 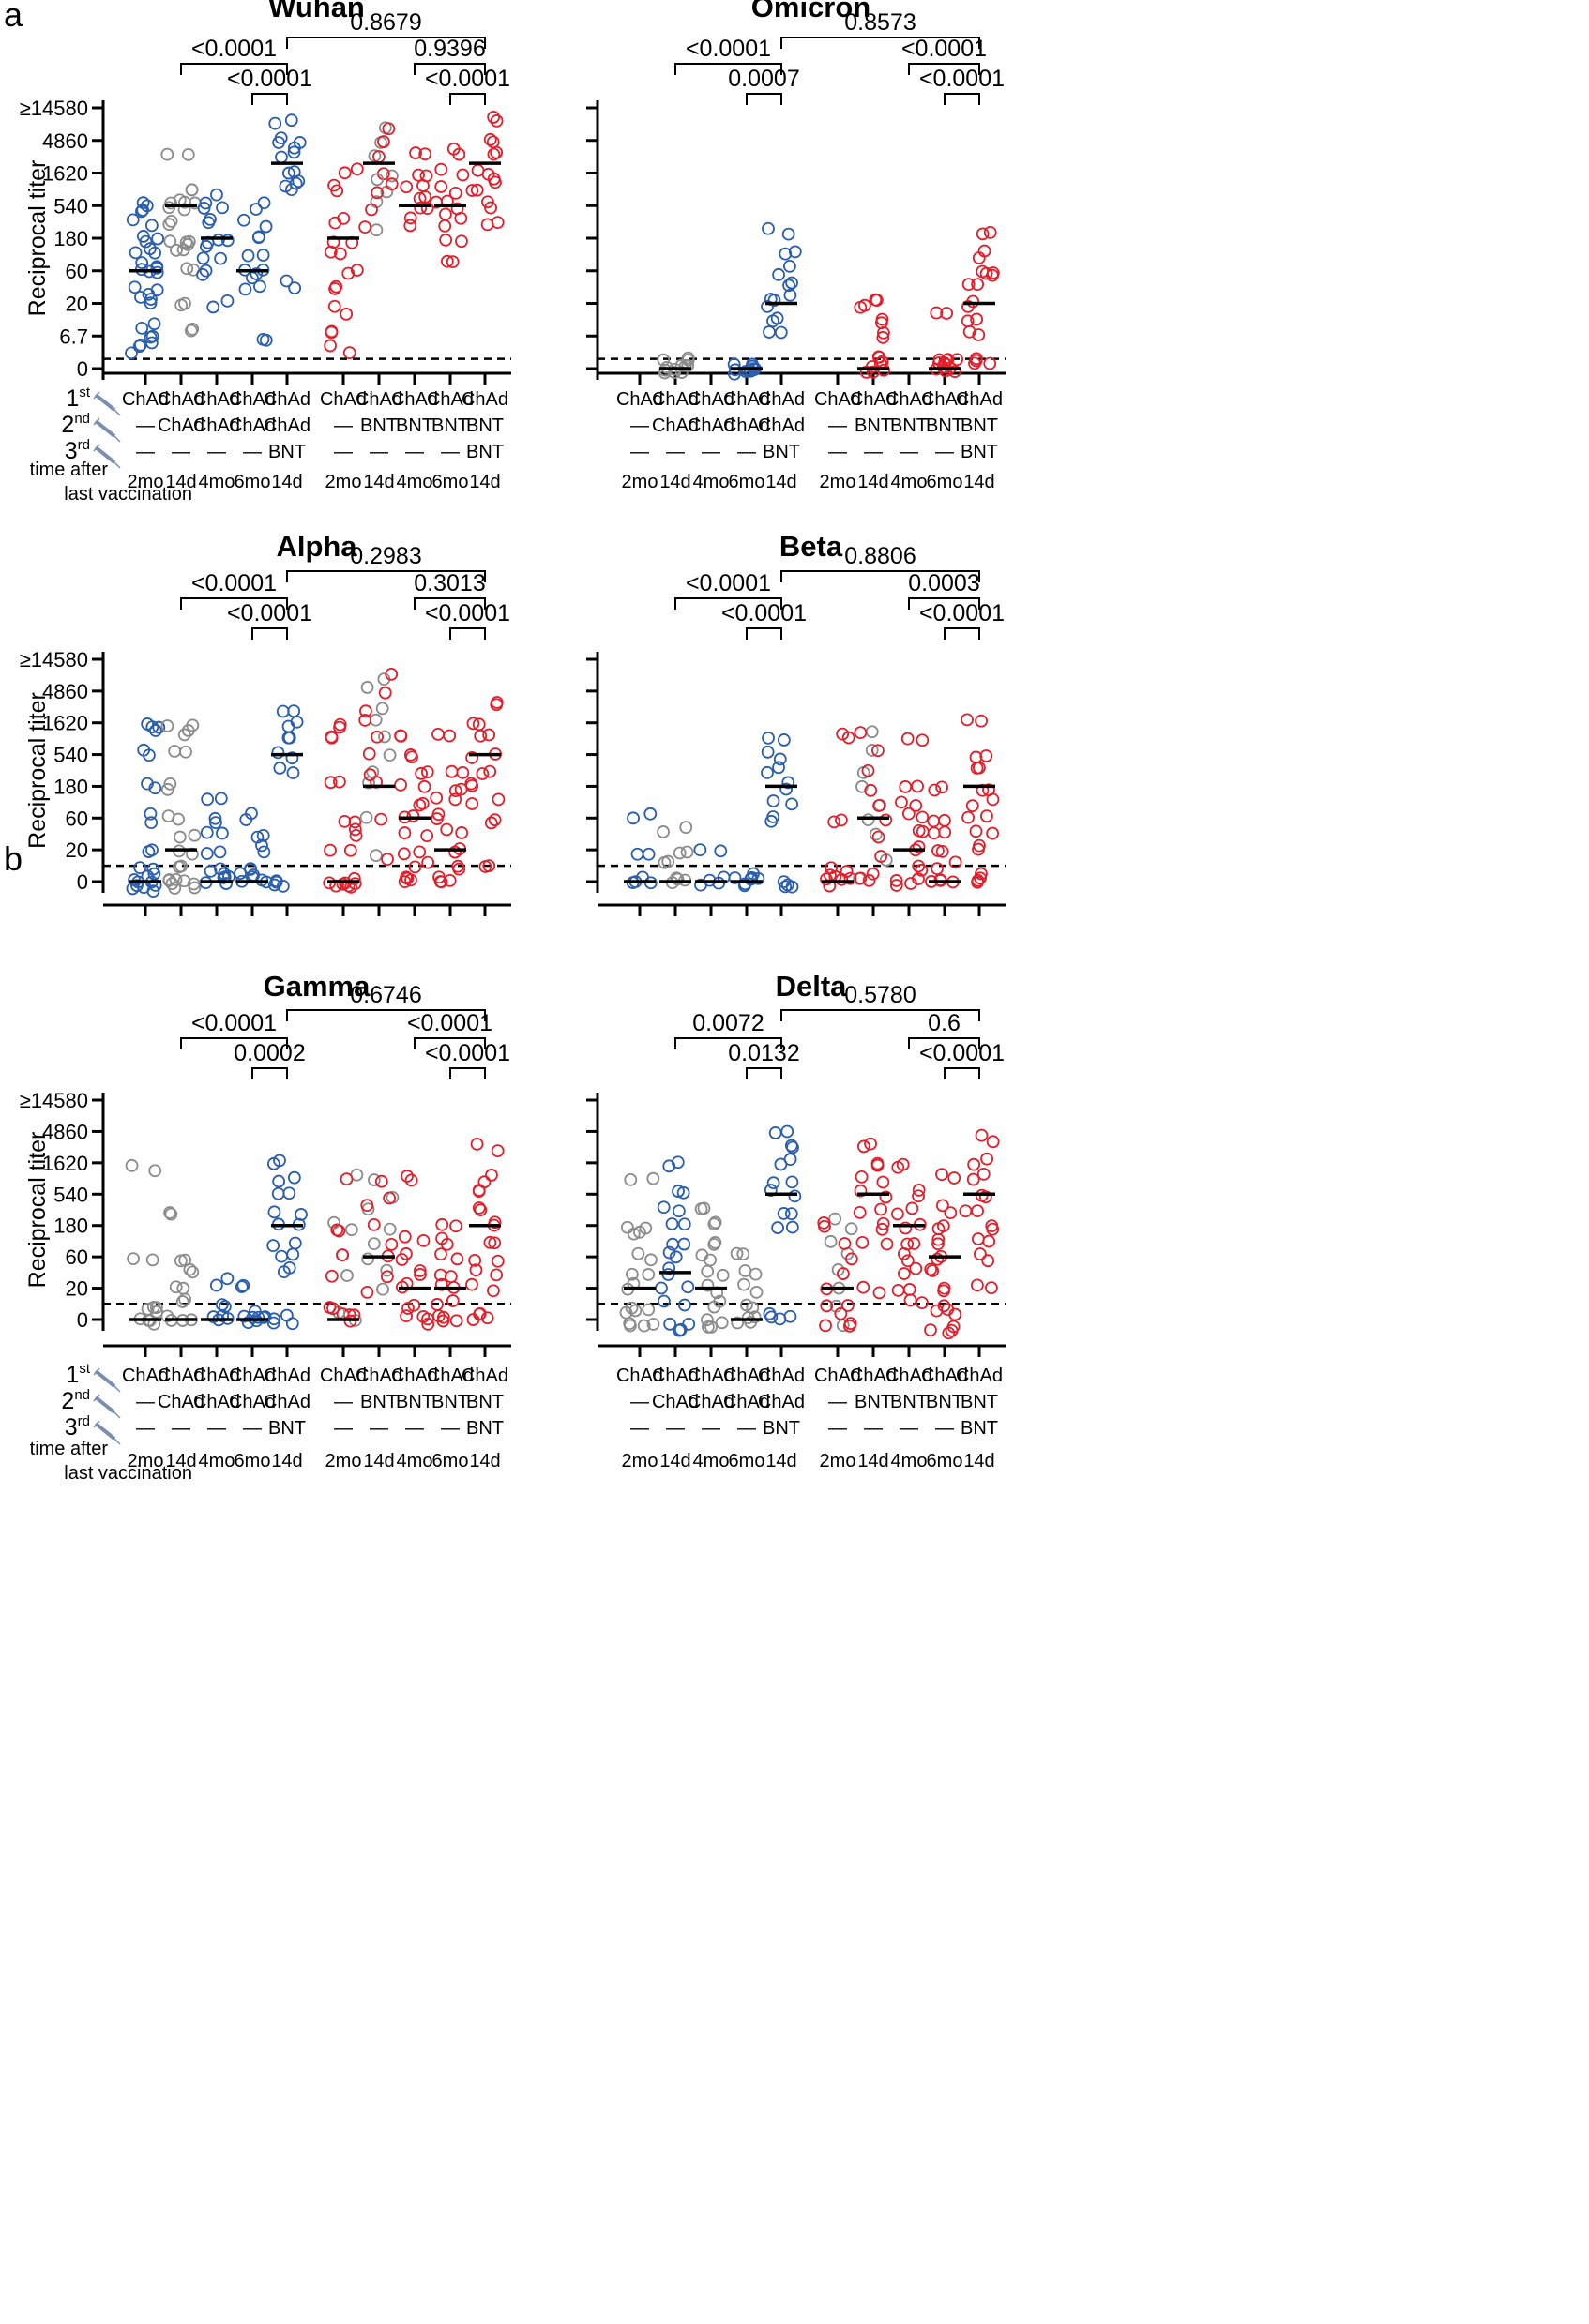 What do you see at coordinates (73, 336) in the screenshot?
I see `y-tick-label: 6.7` at bounding box center [73, 336].